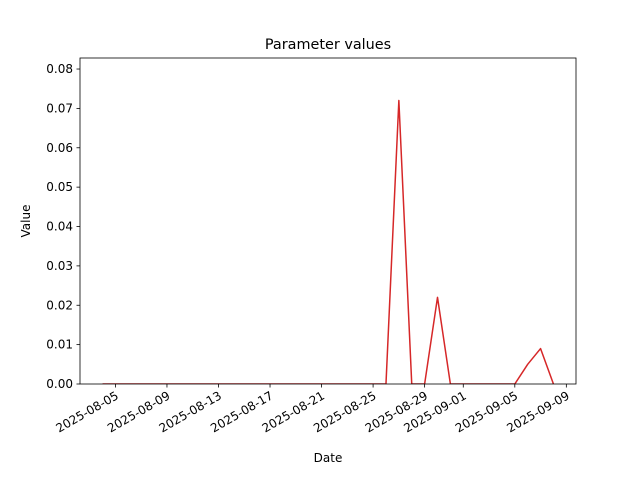 The height and width of the screenshot is (480, 640). I want to click on y-tick-label: 0.06, so click(59, 148).